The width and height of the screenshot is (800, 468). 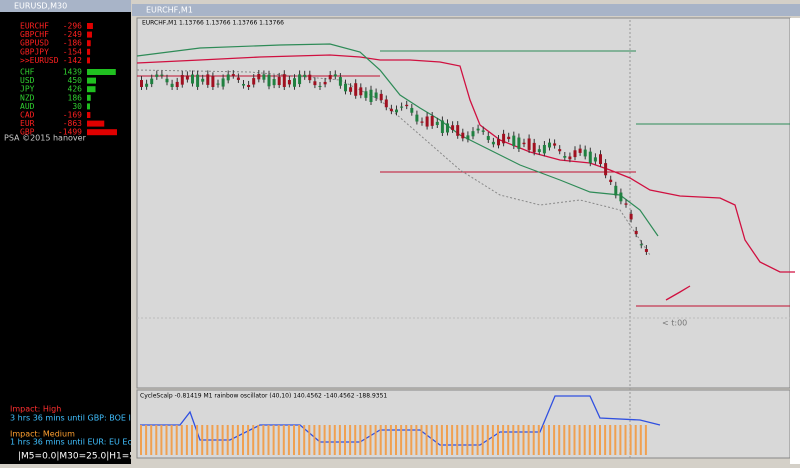 I want to click on news-text: 3 hrs 36 mins until GBP: BOE Infla, so click(x=78, y=418).